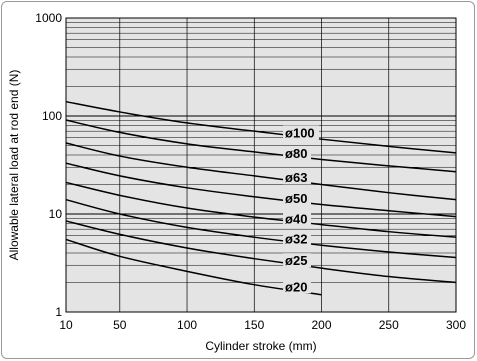 The height and width of the screenshot is (361, 477). I want to click on x-tick-label: 100, so click(187, 325).